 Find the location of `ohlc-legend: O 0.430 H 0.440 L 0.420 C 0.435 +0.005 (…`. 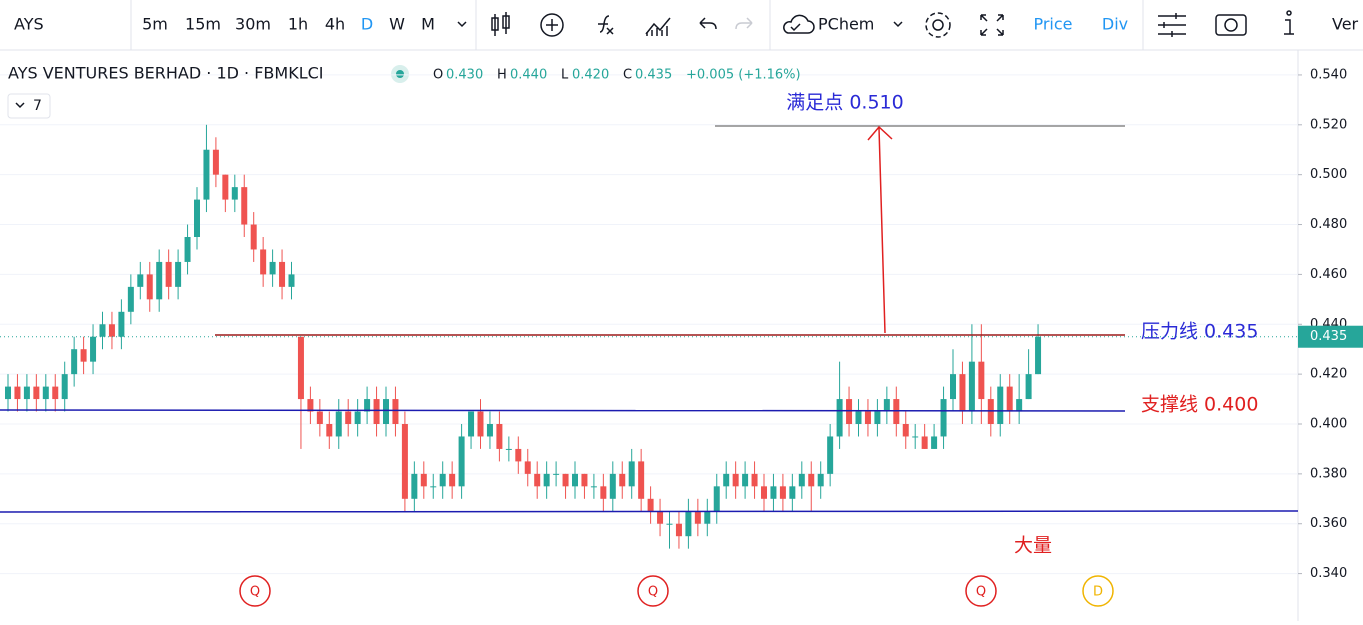

ohlc-legend: O 0.430 H 0.440 L 0.420 C 0.435 +0.005 (… is located at coordinates (617, 75).